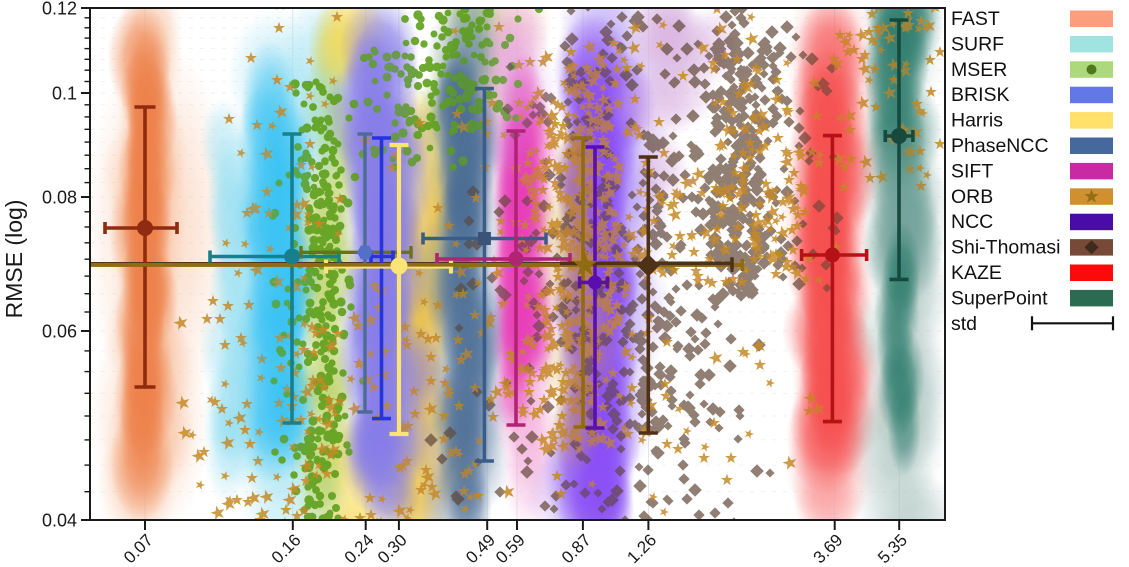 Image resolution: width=1129 pixels, height=567 pixels. Describe the element at coordinates (1005, 248) in the screenshot. I see `svg-text: Shi-Thomasi` at that location.